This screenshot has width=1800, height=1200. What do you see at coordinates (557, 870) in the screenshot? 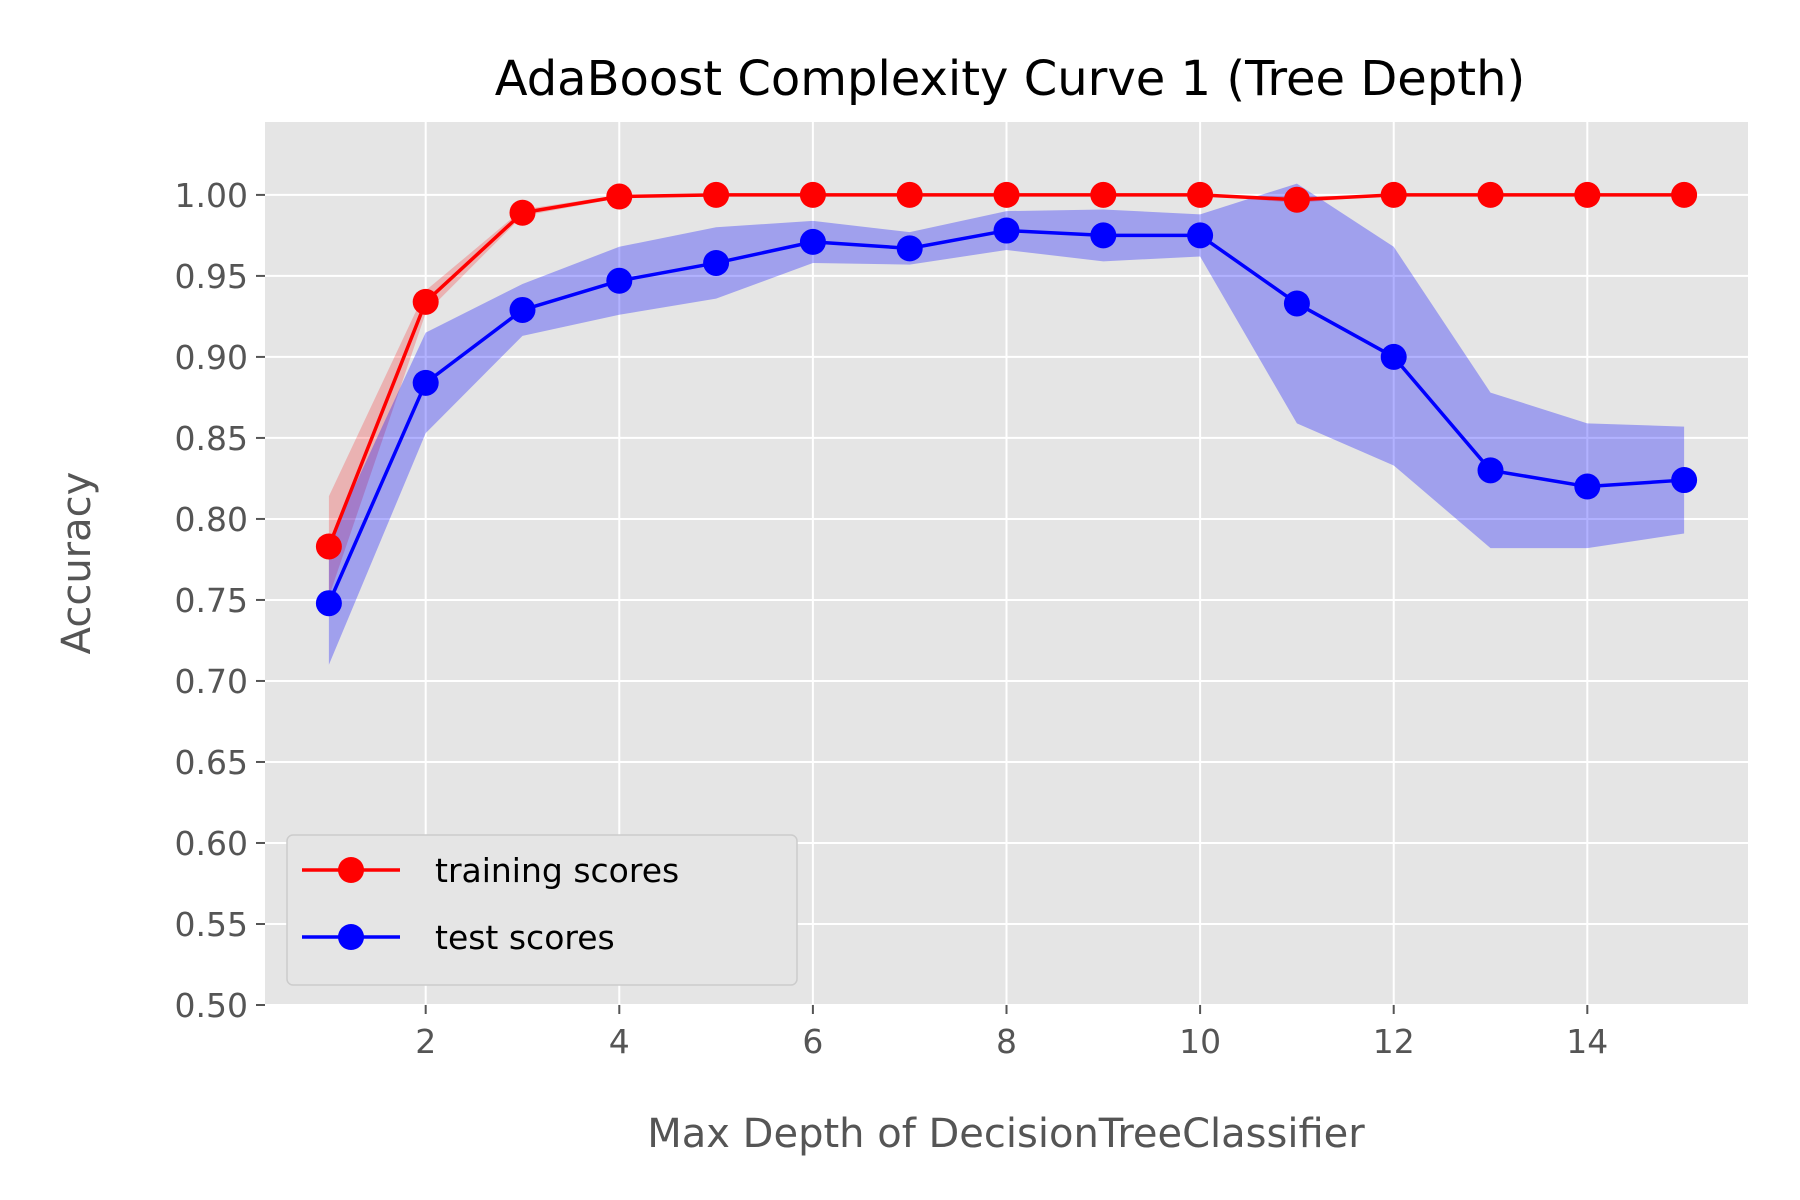
I see `legend-label: training scores` at bounding box center [557, 870].